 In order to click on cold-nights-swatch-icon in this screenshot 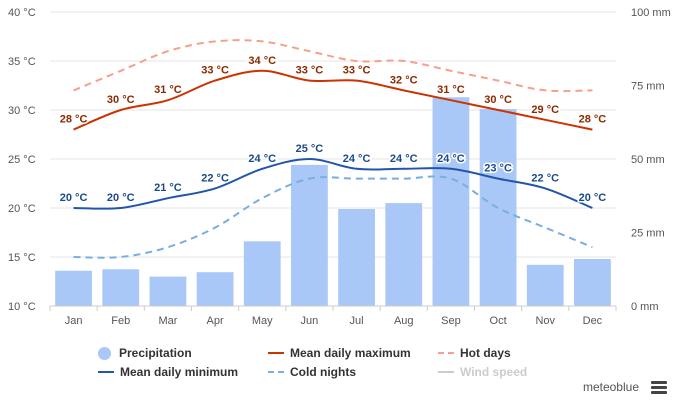, I will do `click(276, 372)`.